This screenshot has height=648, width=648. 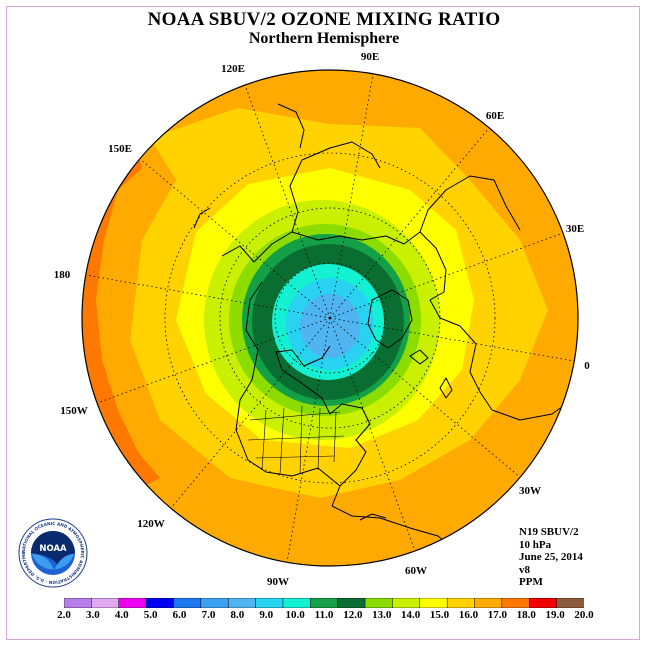 What do you see at coordinates (330, 326) in the screenshot?
I see `field-blue` at bounding box center [330, 326].